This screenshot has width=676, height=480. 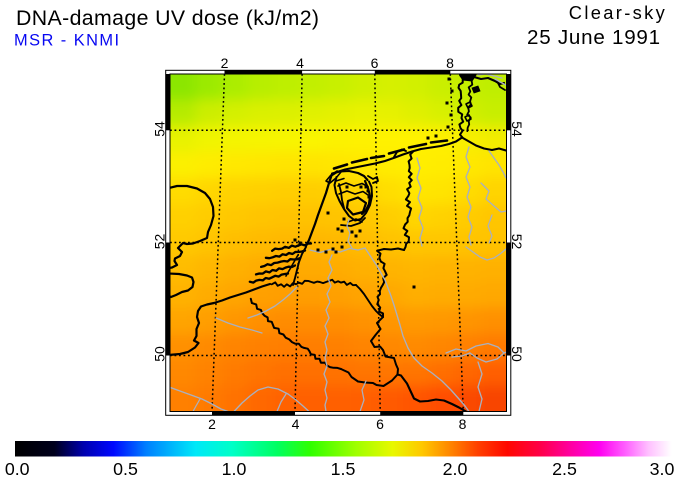 What do you see at coordinates (564, 469) in the screenshot?
I see `svg-text: 2.5` at bounding box center [564, 469].